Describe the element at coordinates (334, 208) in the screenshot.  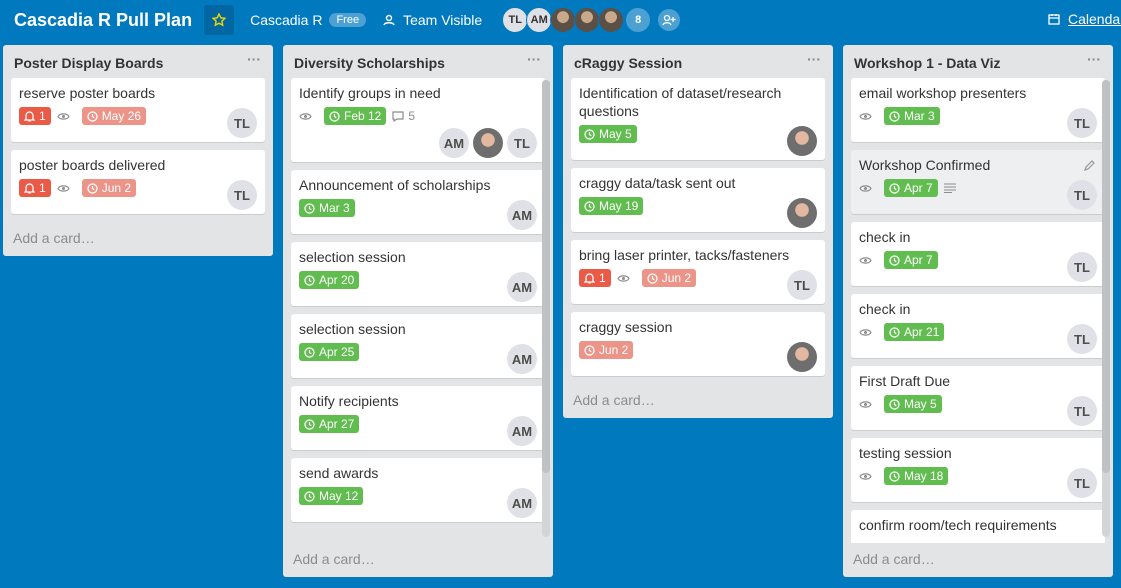
I see `due-date: Mar 3` at that location.